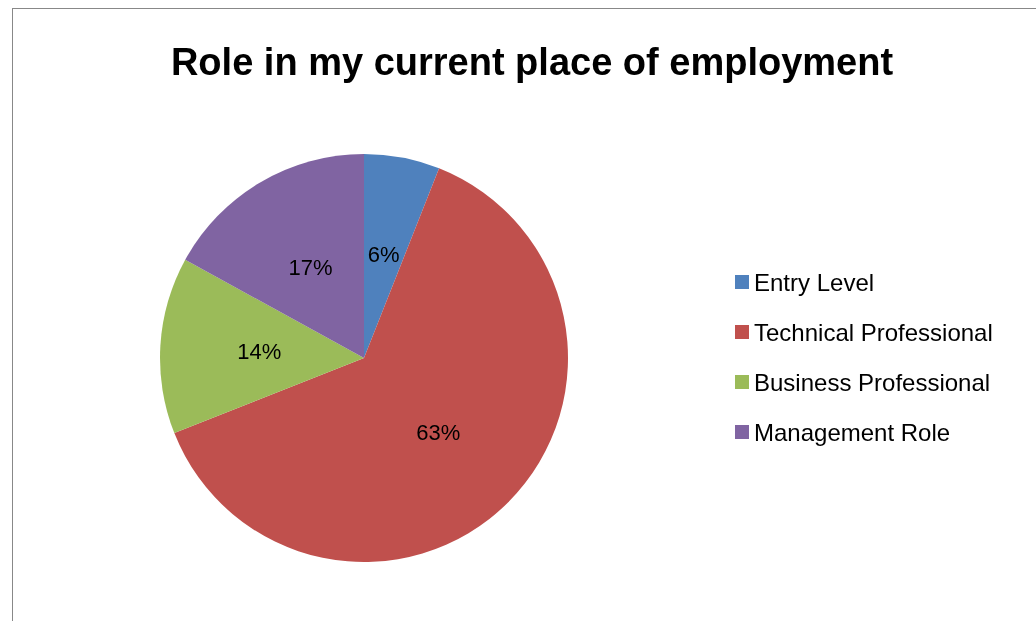 The image size is (1036, 621). What do you see at coordinates (872, 382) in the screenshot?
I see `legend-label: Business Professional` at bounding box center [872, 382].